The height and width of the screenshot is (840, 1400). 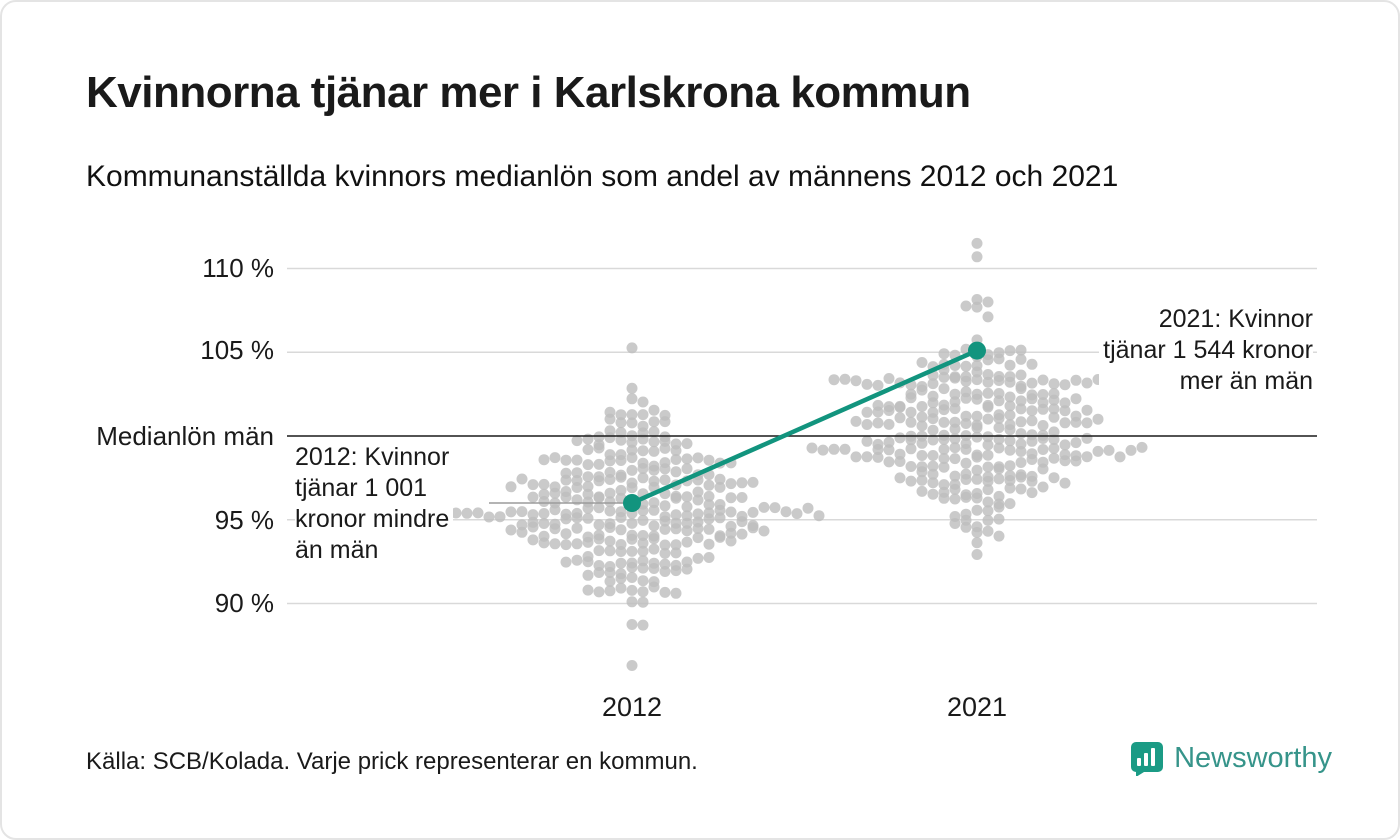 I want to click on annotation-2021-line: mer än män, so click(x=1246, y=381).